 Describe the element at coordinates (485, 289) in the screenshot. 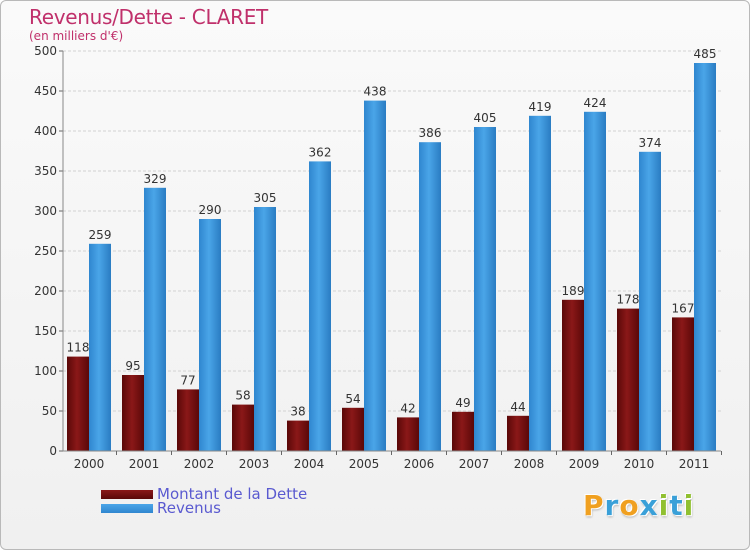

I see `bar-revenus-2007` at that location.